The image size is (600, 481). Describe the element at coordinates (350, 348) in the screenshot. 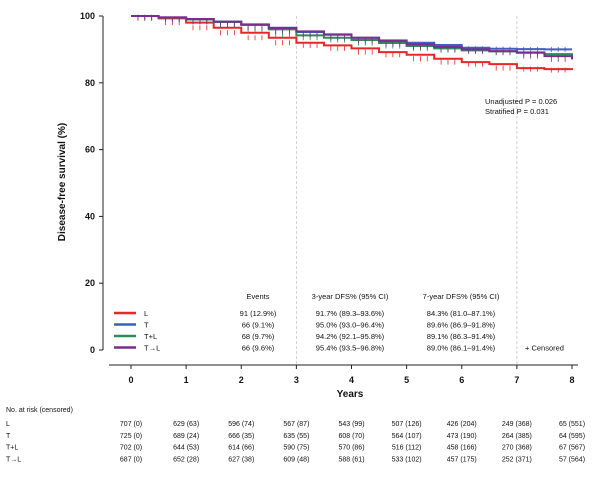

I see `legend-dfs3-3: 95.4% (93.5–96.8%)` at that location.